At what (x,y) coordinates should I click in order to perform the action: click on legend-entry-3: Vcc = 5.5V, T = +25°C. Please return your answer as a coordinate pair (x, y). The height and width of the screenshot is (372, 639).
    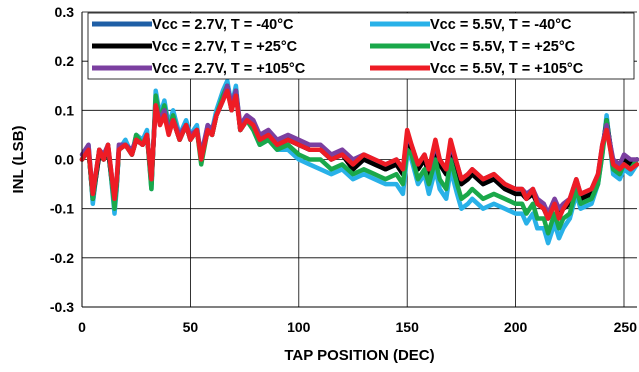
    Looking at the image, I should click on (503, 47).